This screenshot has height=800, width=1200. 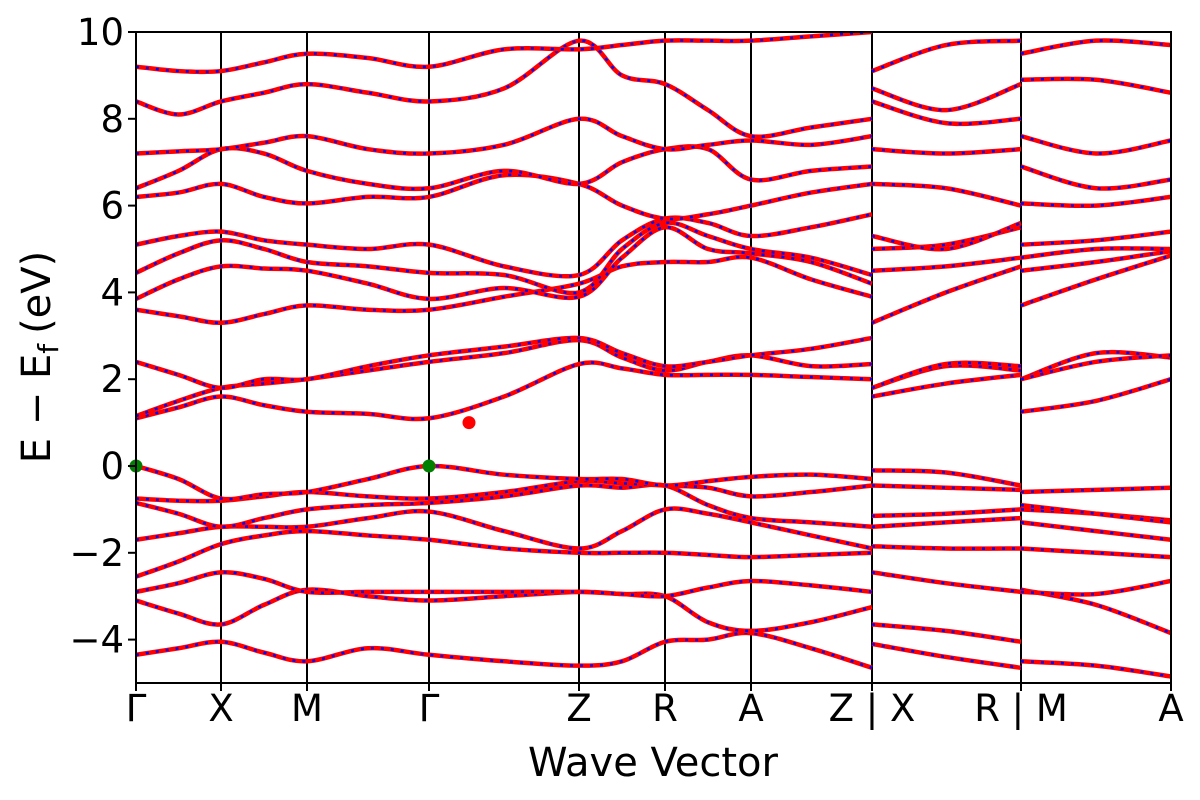 I want to click on x-tick-label: Z, so click(x=578, y=708).